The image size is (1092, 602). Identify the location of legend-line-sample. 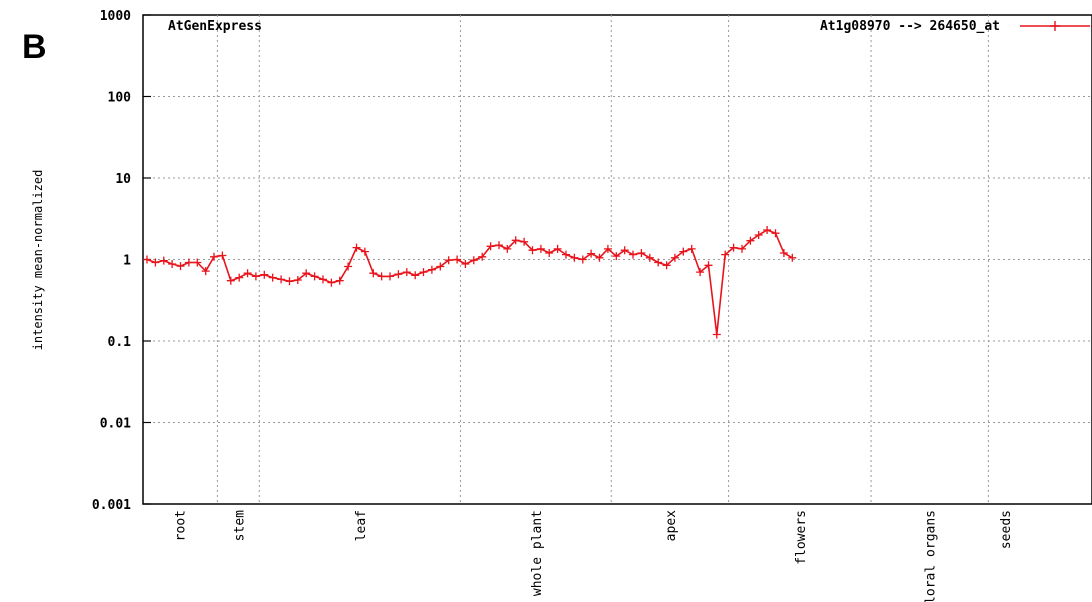
(1055, 26).